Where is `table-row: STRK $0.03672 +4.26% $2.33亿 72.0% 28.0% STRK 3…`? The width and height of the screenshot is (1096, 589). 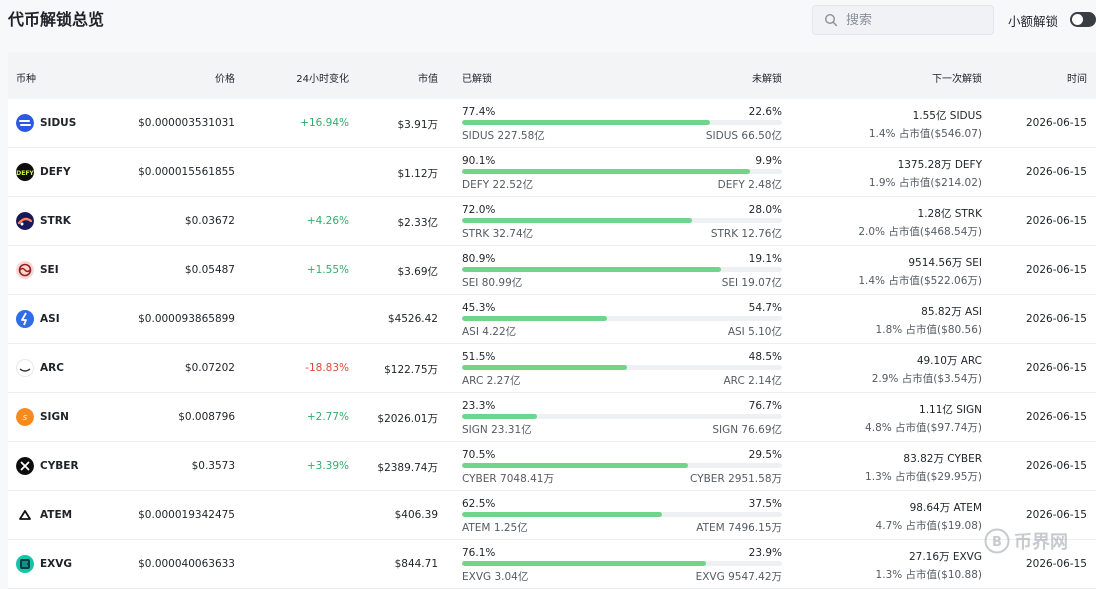 table-row: STRK $0.03672 +4.26% $2.33亿 72.0% 28.0% STRK 3… is located at coordinates (552, 221).